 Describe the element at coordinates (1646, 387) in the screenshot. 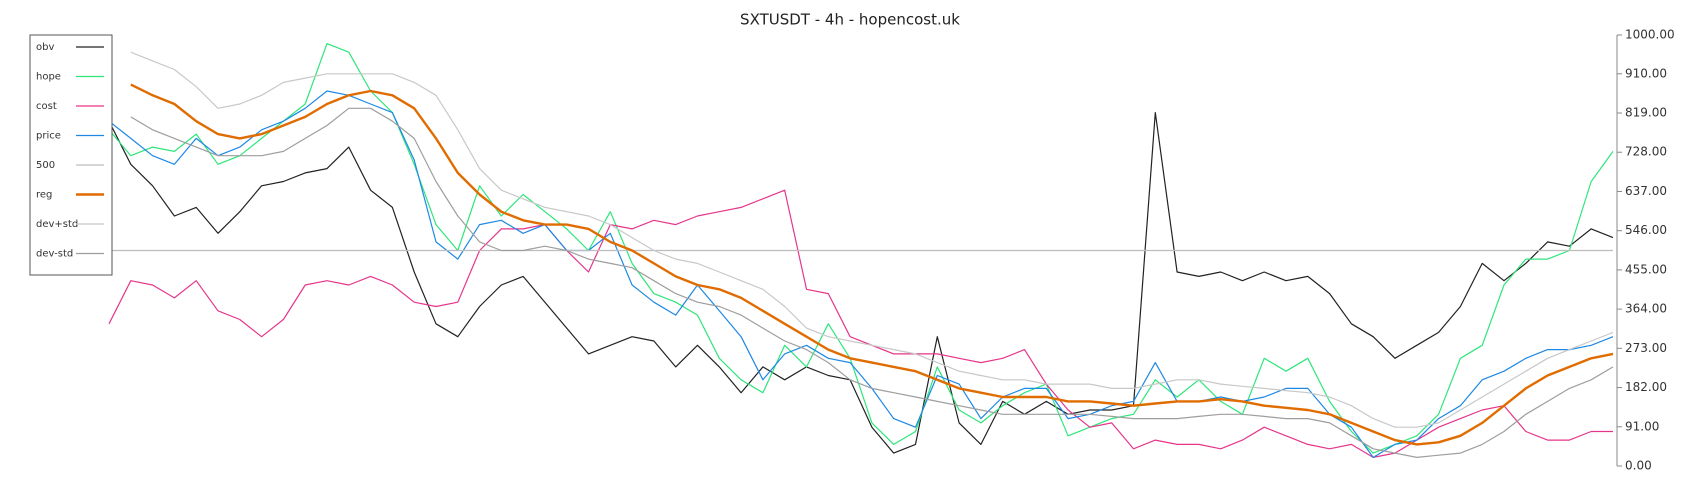

I see `y-tick-label: 182.00` at that location.